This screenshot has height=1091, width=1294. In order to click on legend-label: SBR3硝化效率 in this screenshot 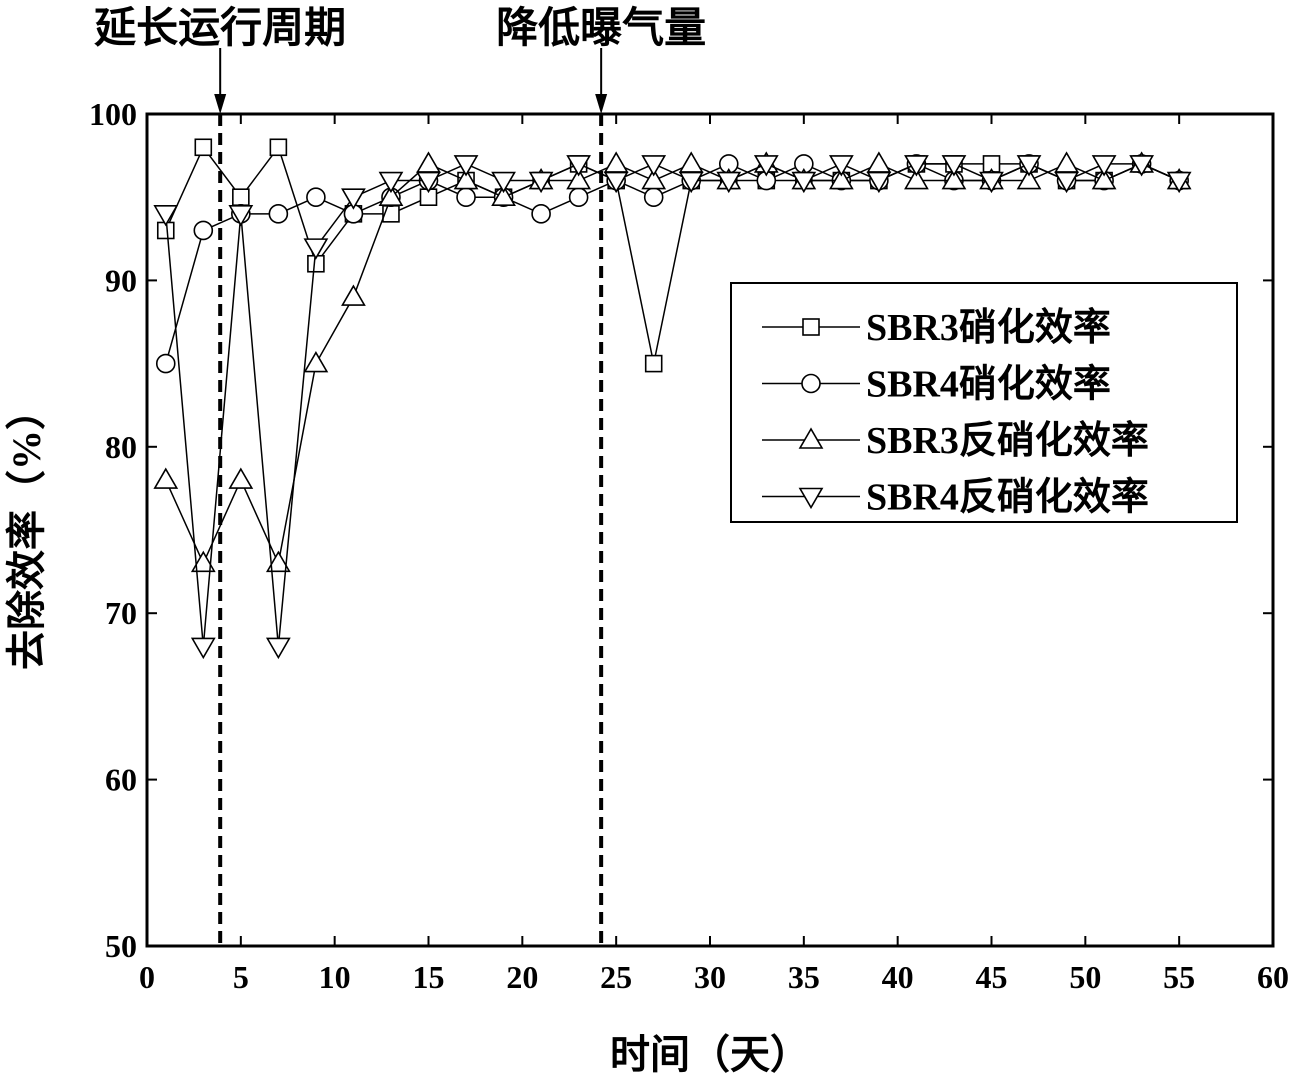, I will do `click(988, 328)`.